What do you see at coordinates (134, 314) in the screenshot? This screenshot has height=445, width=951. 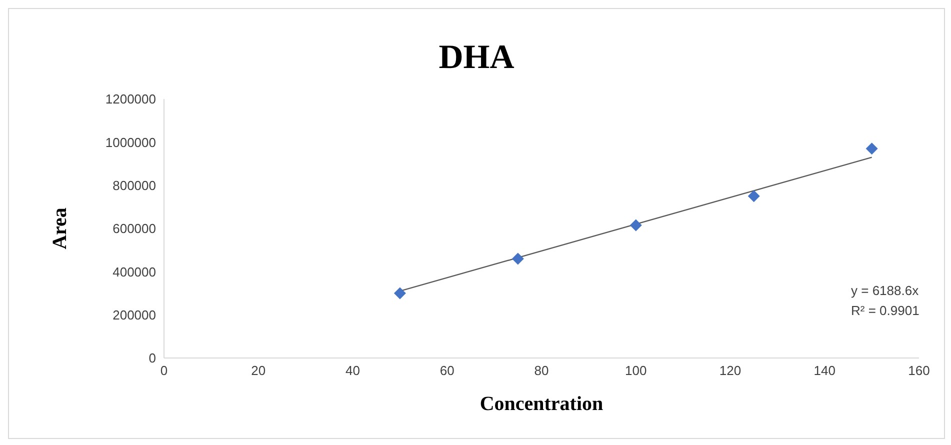 I see `y-tick-label: 200000` at bounding box center [134, 314].